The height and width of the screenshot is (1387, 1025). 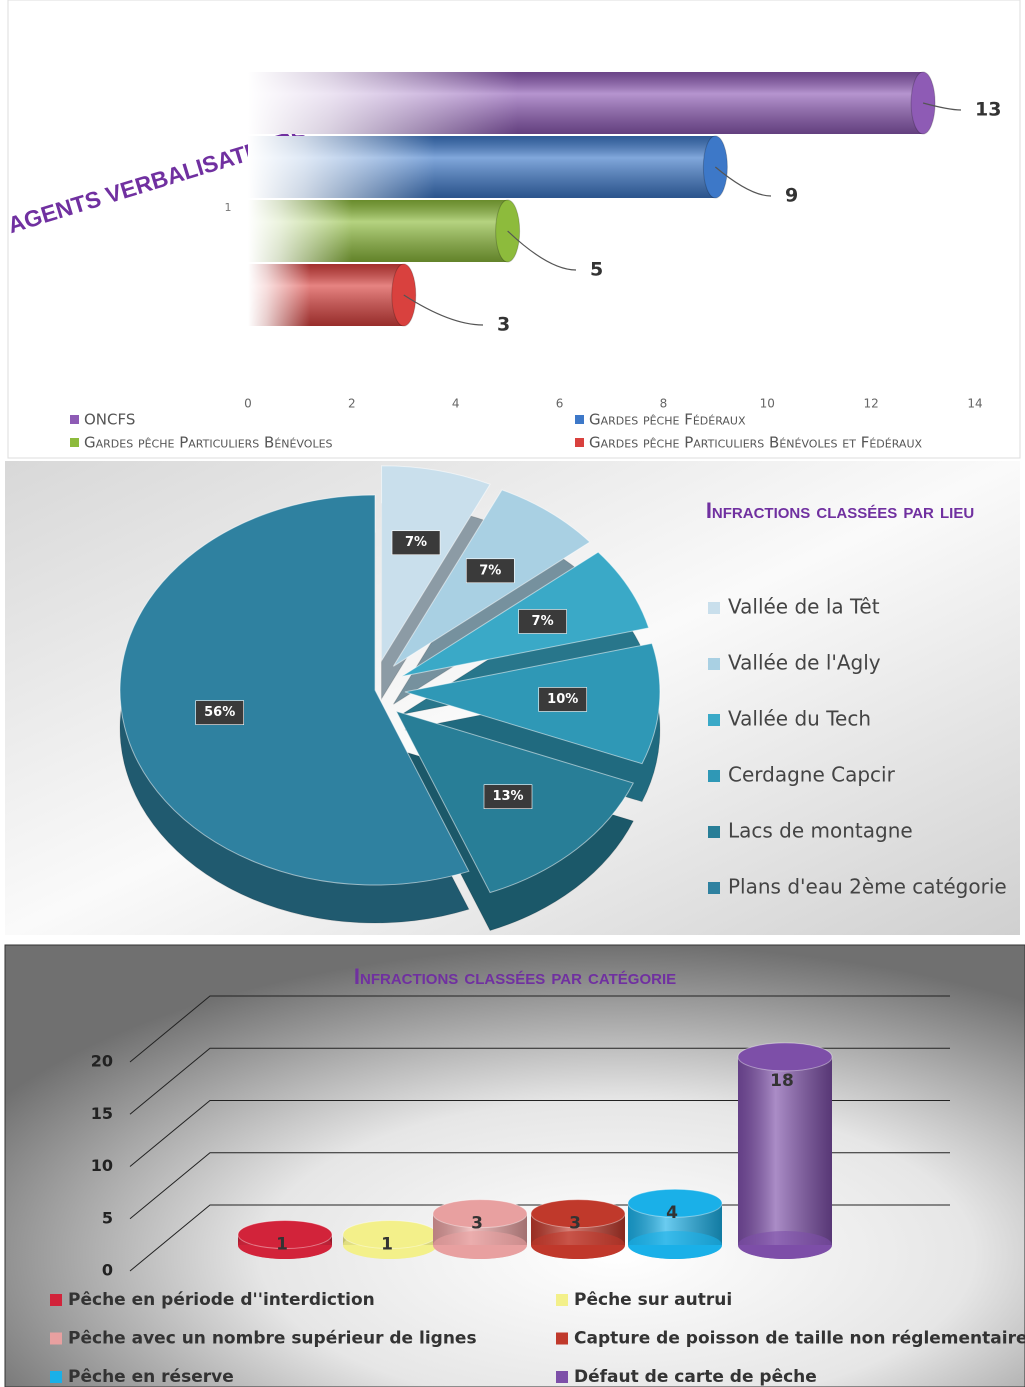 I want to click on x-tick-label: 12, so click(x=871, y=404).